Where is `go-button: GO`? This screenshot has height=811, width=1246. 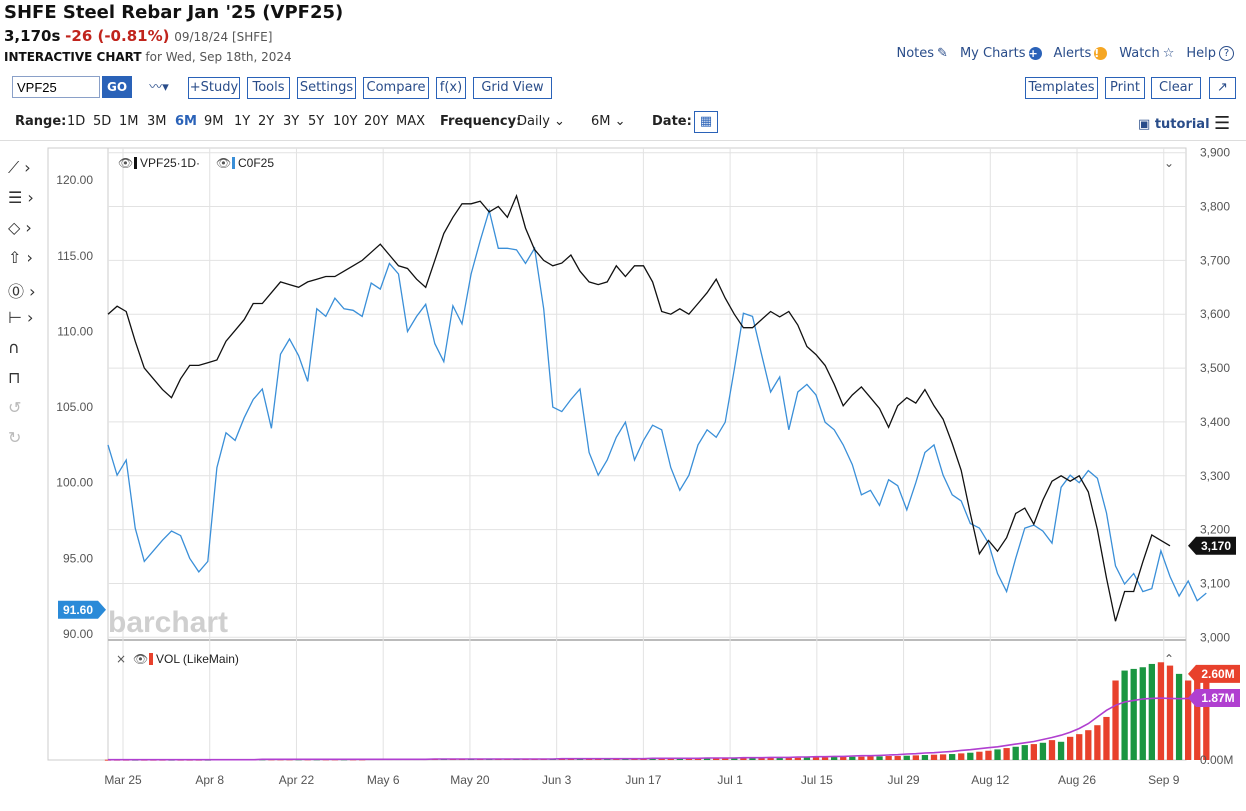 go-button: GO is located at coordinates (117, 87).